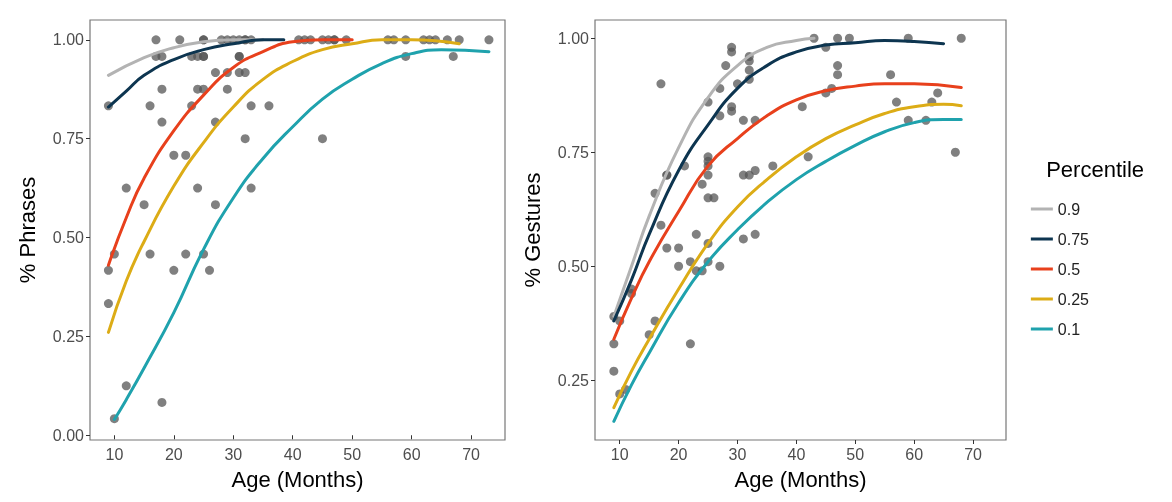 This screenshot has height=502, width=1172. What do you see at coordinates (1069, 329) in the screenshot?
I see `legend-label: 0.1` at bounding box center [1069, 329].